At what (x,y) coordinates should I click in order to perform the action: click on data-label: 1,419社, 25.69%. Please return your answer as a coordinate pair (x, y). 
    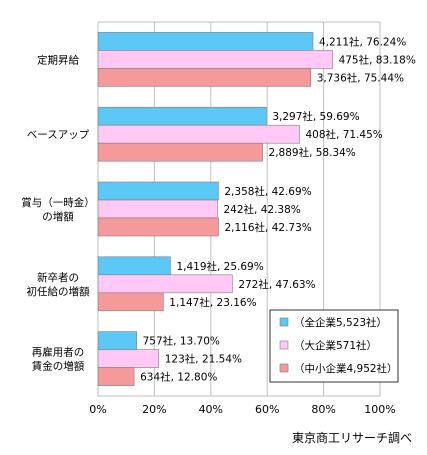
    Looking at the image, I should click on (219, 266).